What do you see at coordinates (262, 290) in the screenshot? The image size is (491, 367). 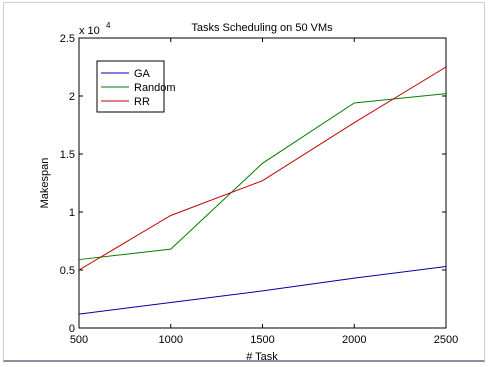 I see `series-line-ga` at bounding box center [262, 290].